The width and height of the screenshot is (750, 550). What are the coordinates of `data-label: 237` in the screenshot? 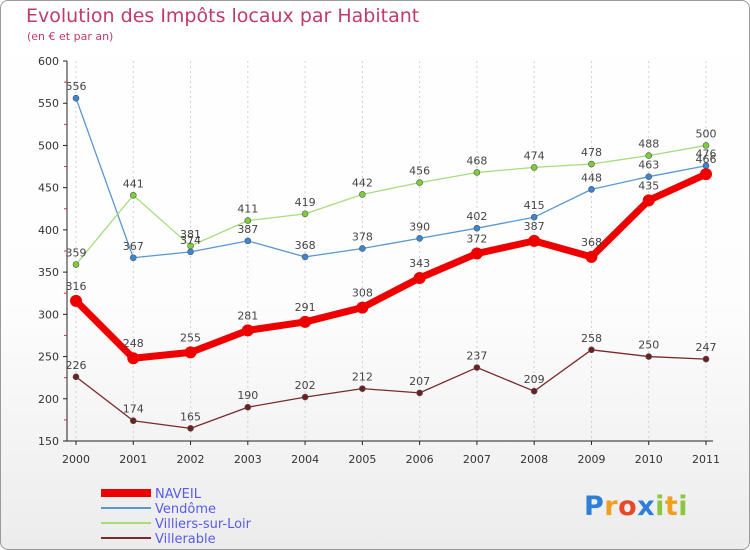 It's located at (476, 356).